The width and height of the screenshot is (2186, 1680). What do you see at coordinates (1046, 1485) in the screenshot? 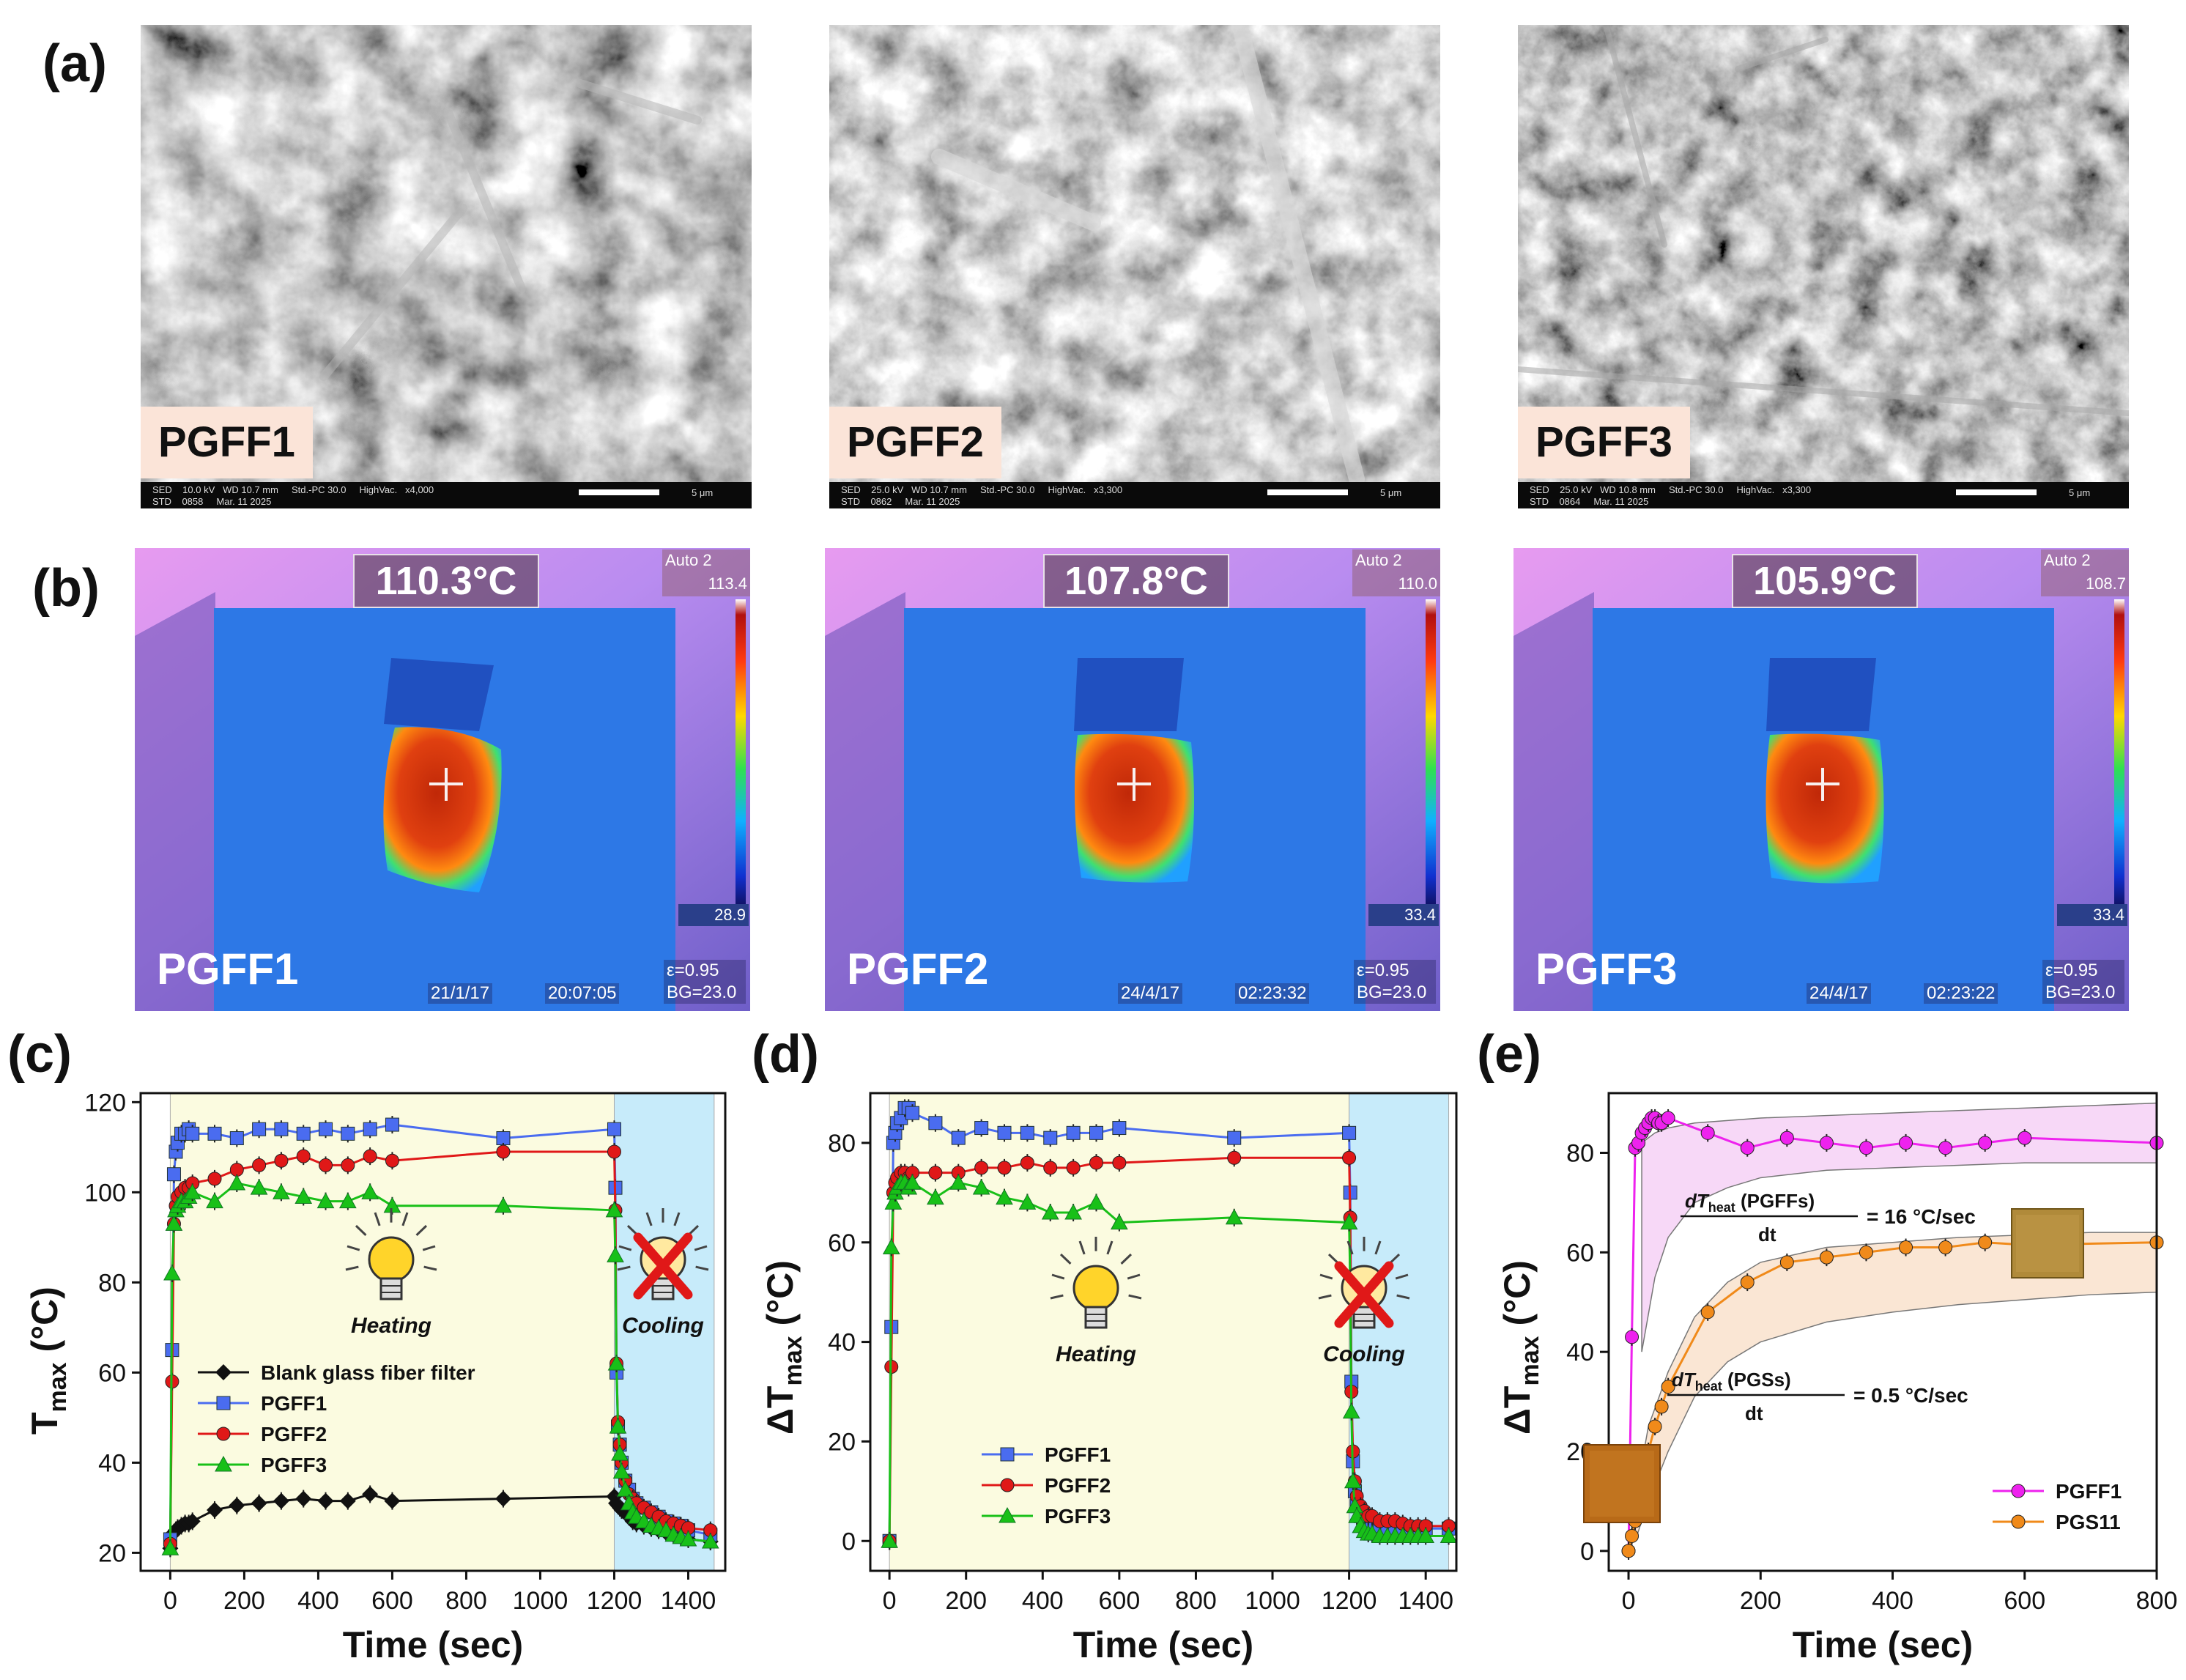
I see `legend: PGFF1 PGFF2 PGFF3` at bounding box center [1046, 1485].